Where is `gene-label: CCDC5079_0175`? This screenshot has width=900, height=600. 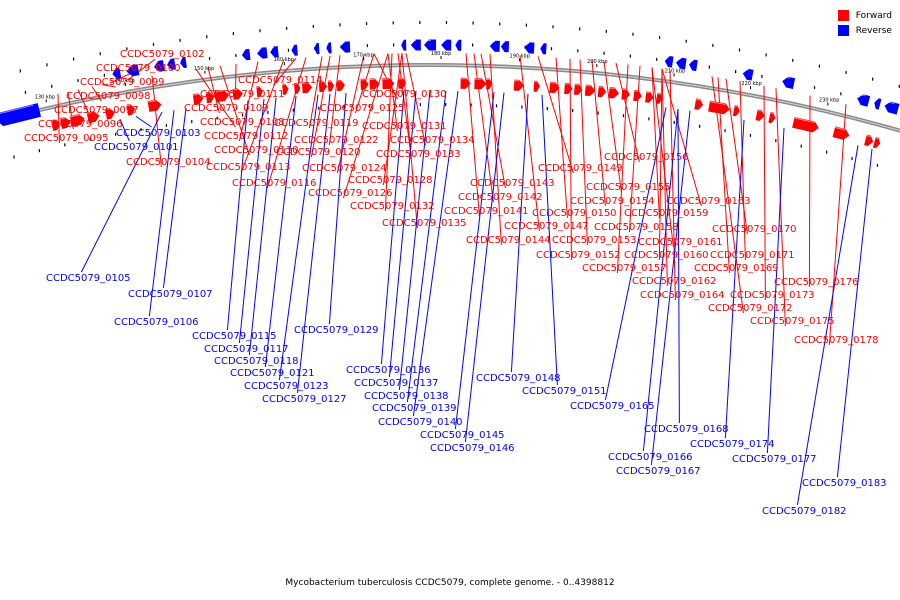
gene-label: CCDC5079_0175 is located at coordinates (792, 321).